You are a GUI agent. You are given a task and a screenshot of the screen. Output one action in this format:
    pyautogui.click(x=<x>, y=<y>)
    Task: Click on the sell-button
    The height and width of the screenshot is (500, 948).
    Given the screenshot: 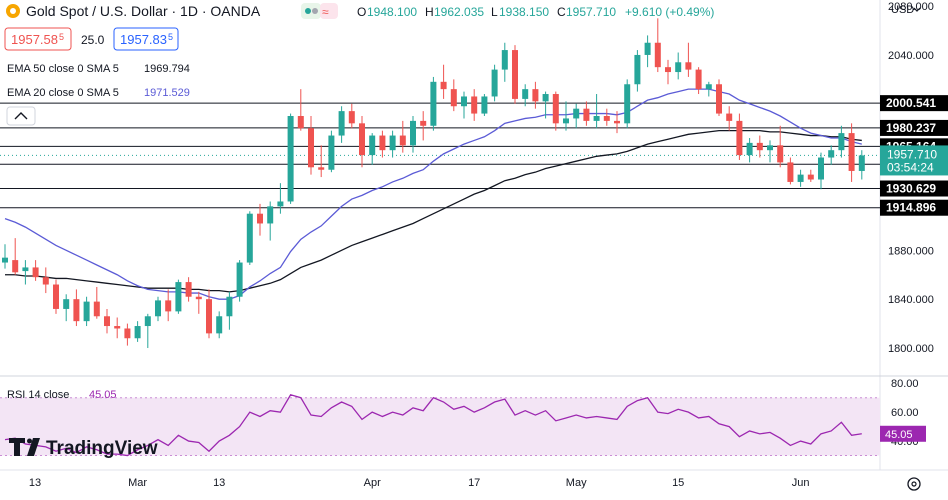 What is the action you would take?
    pyautogui.click(x=38, y=39)
    